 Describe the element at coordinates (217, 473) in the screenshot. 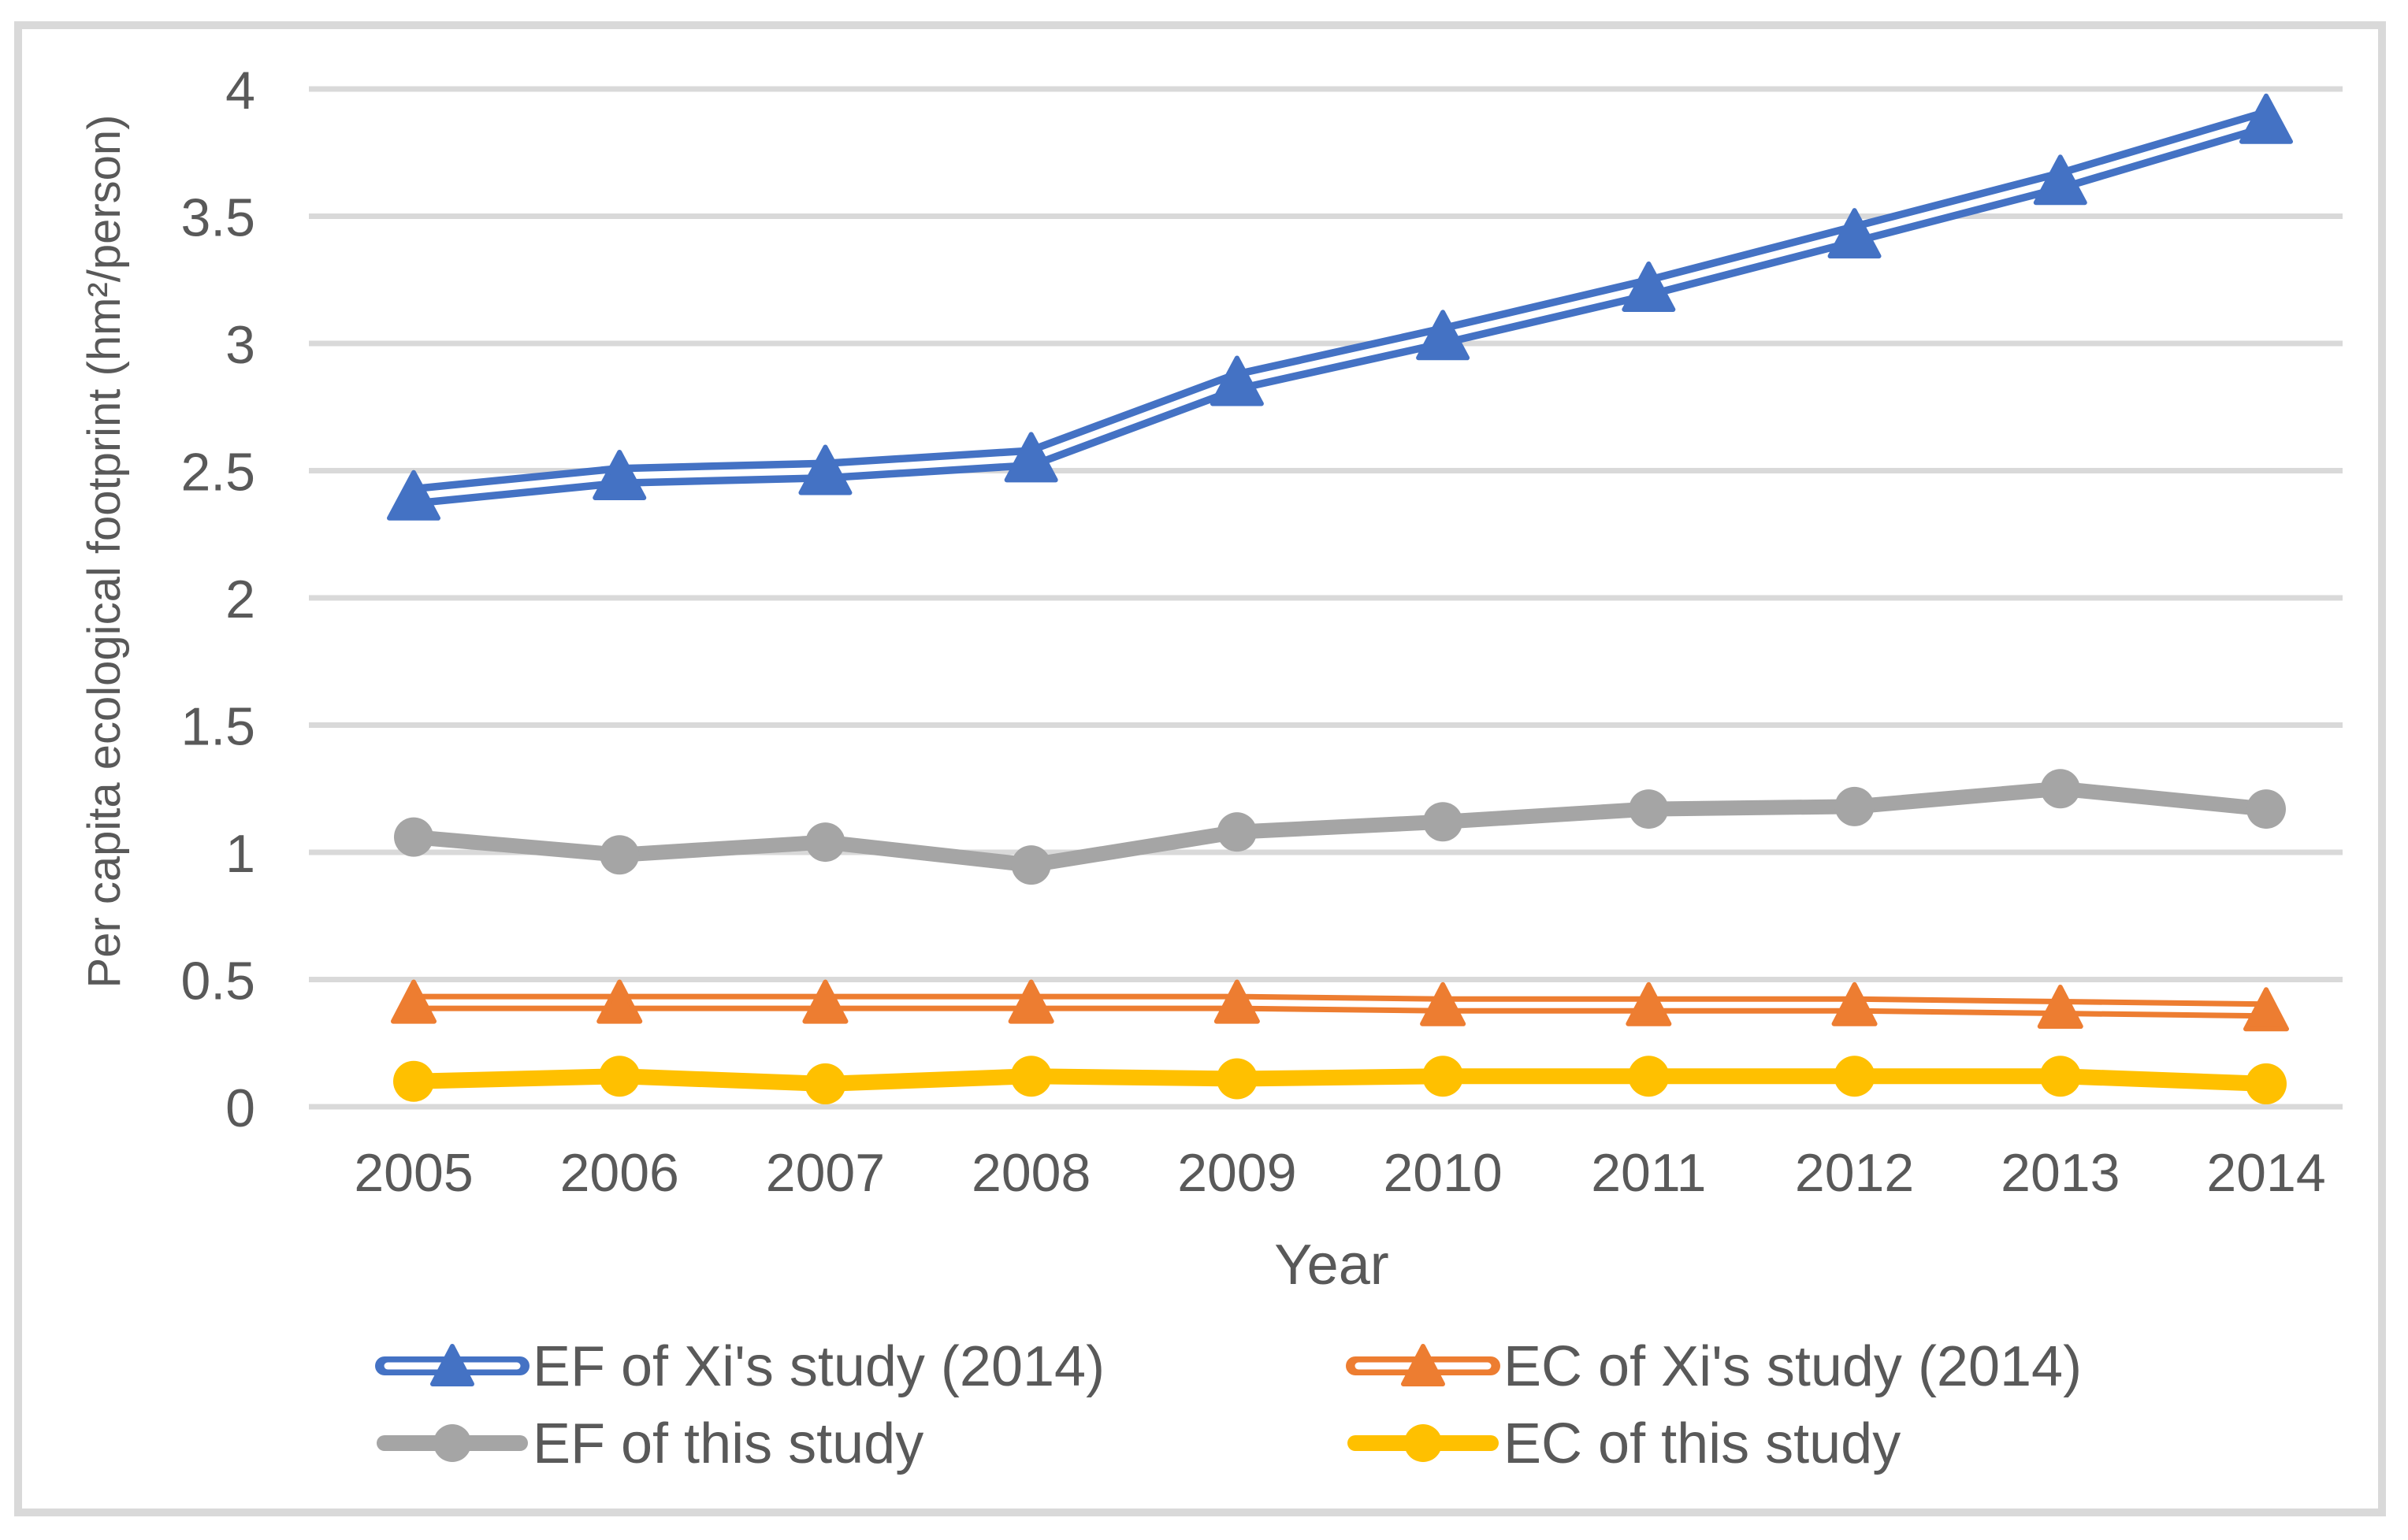

I see `y-tick-label: 2.5` at that location.